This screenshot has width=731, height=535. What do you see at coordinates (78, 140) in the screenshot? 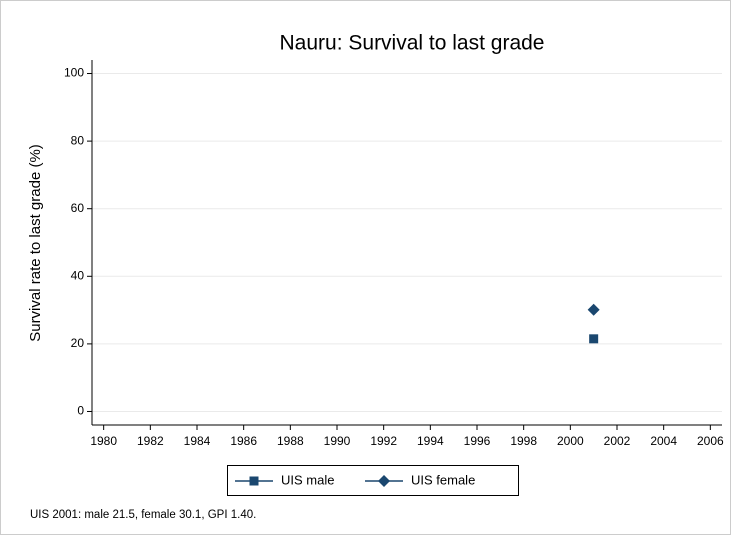
I see `y-tick-label: 80` at bounding box center [78, 140].